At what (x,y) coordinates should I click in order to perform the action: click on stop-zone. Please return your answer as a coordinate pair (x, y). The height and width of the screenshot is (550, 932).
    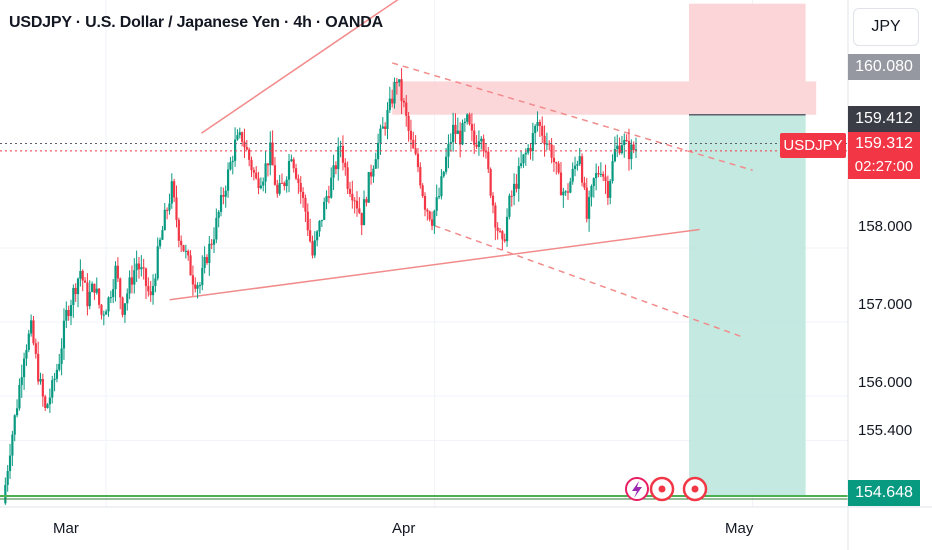
    Looking at the image, I should click on (604, 98).